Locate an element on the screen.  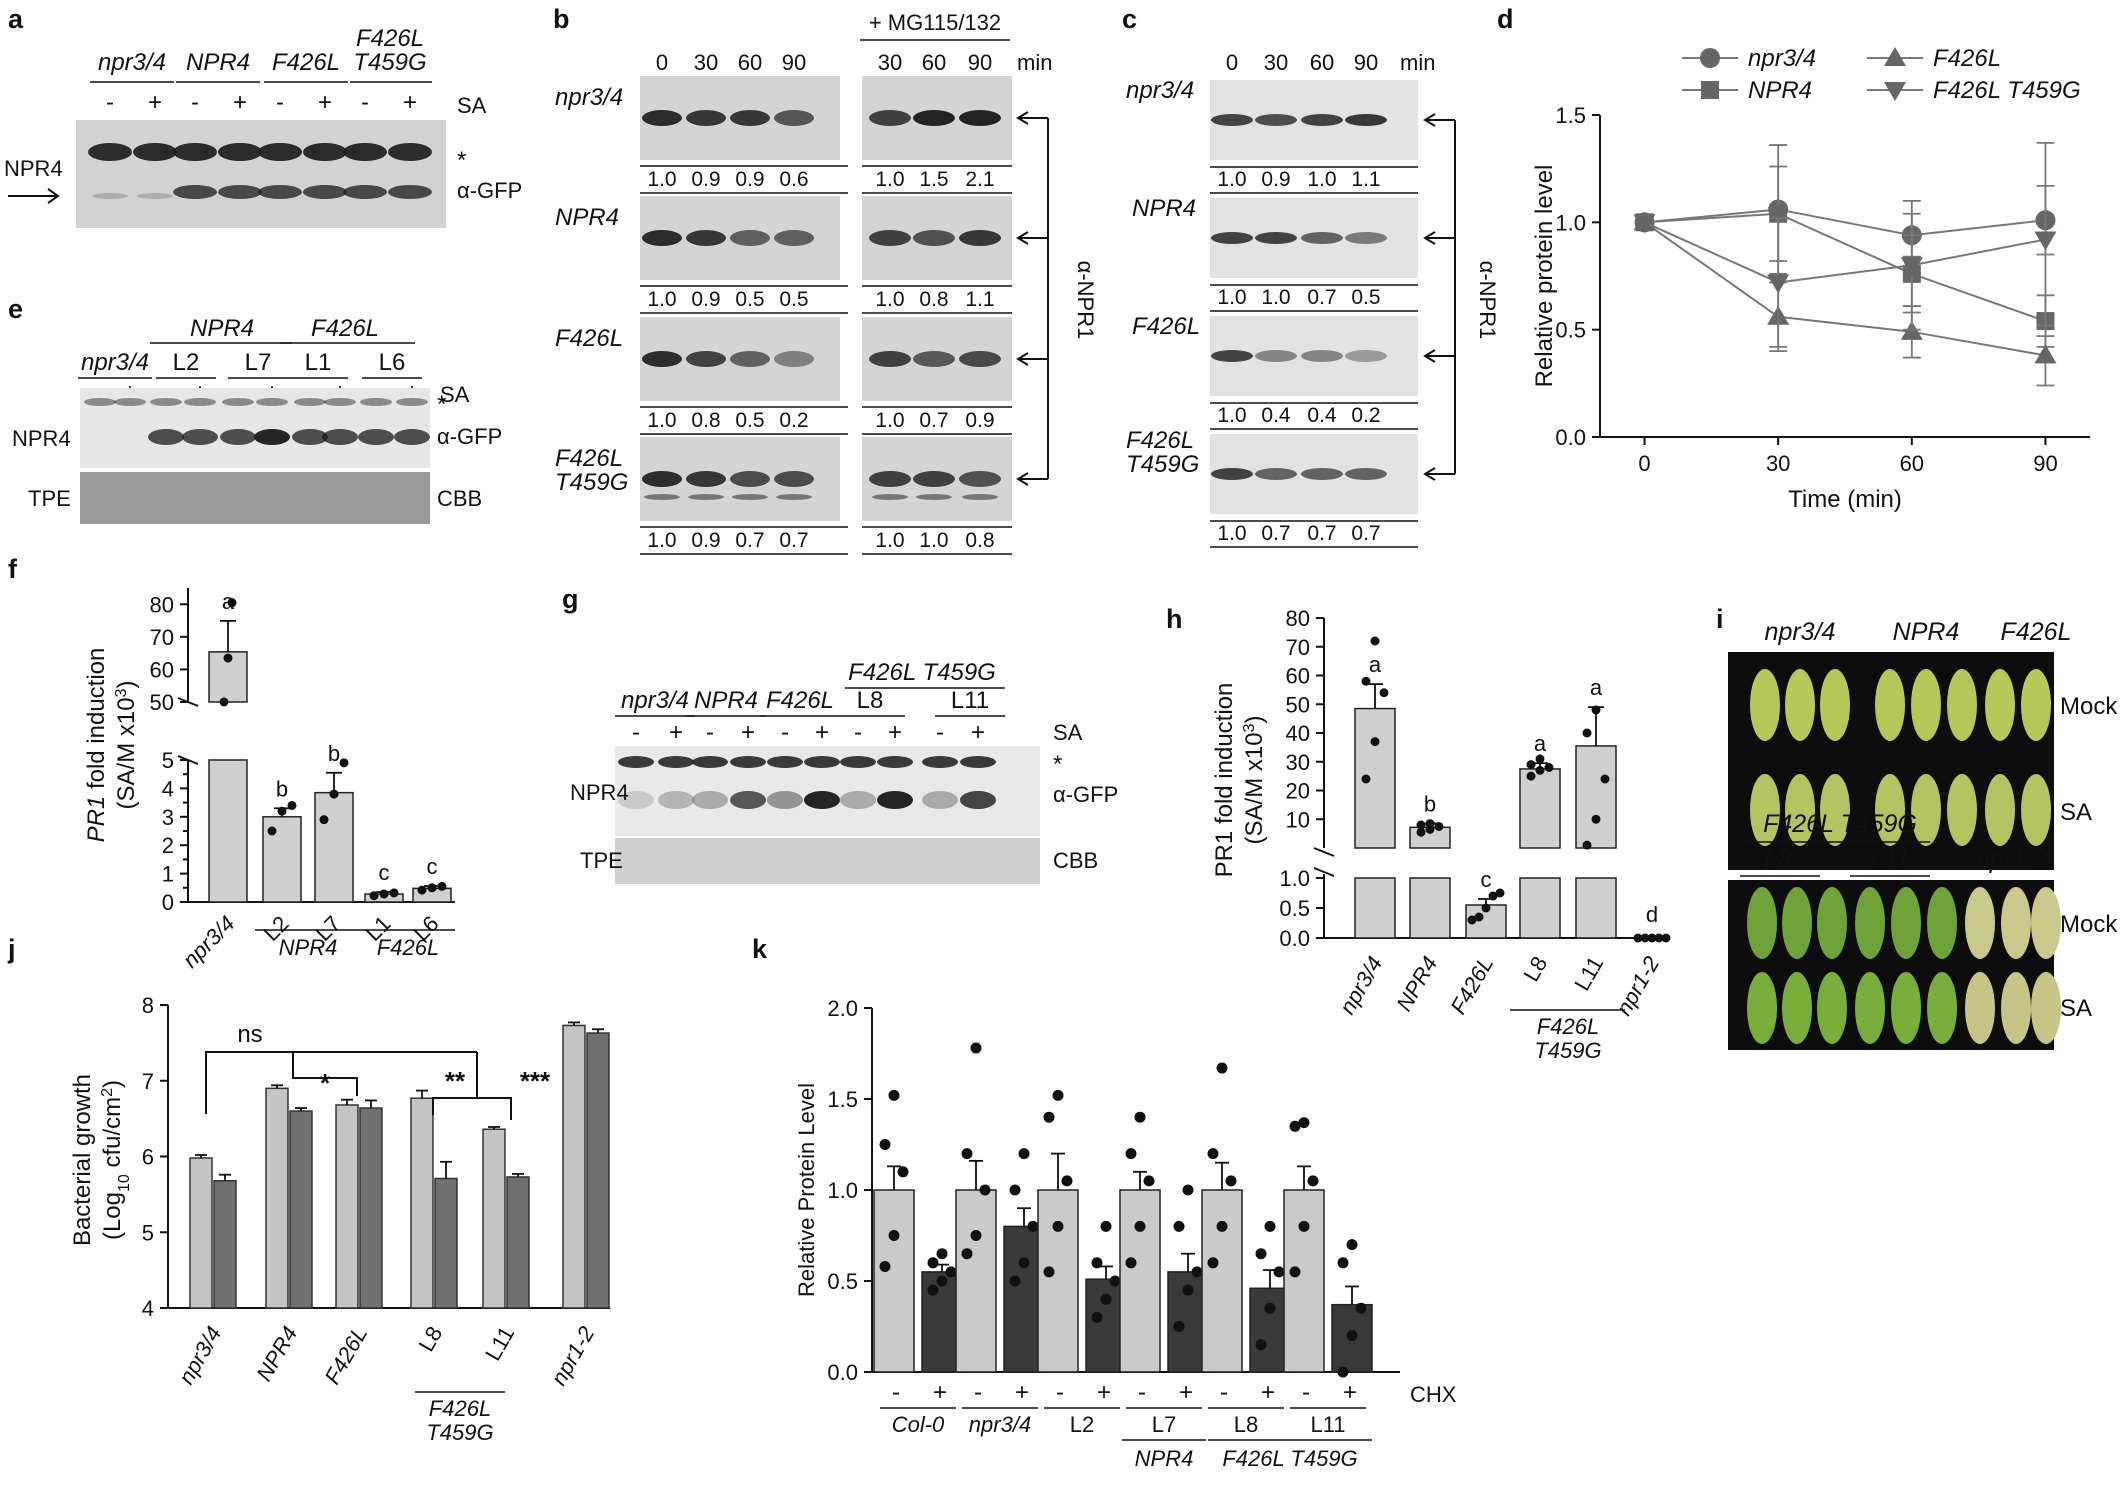
panel-label-i: i is located at coordinates (1720, 619).